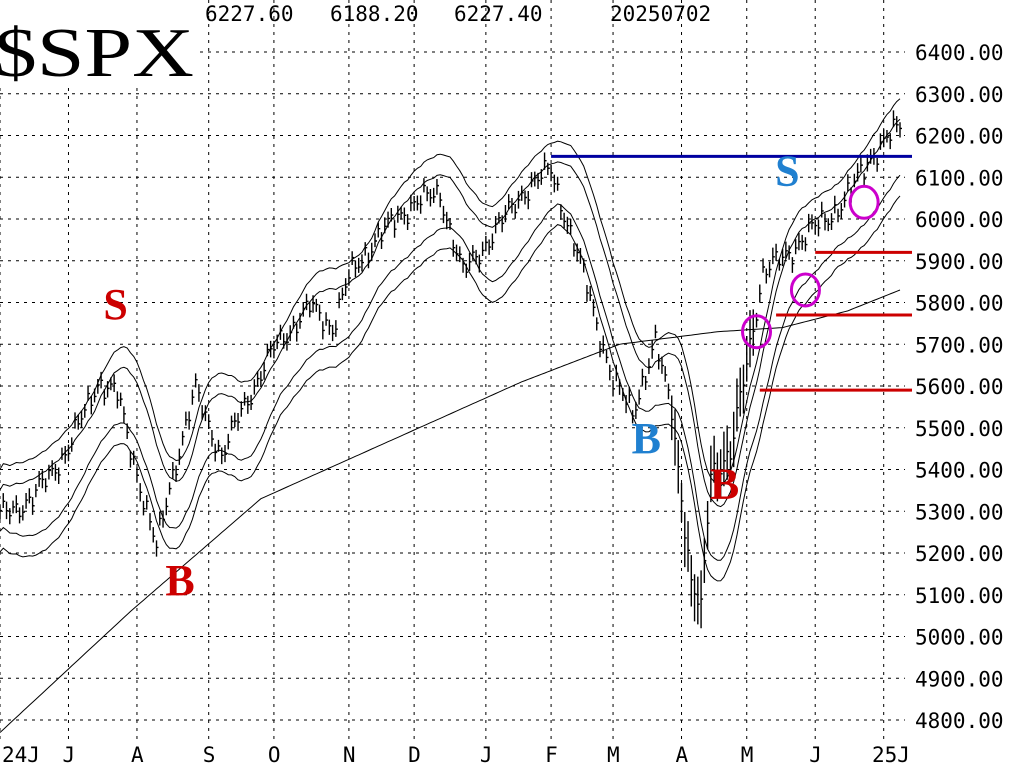 The width and height of the screenshot is (1026, 766). I want to click on y-tick-label: 5200.00, so click(959, 554).